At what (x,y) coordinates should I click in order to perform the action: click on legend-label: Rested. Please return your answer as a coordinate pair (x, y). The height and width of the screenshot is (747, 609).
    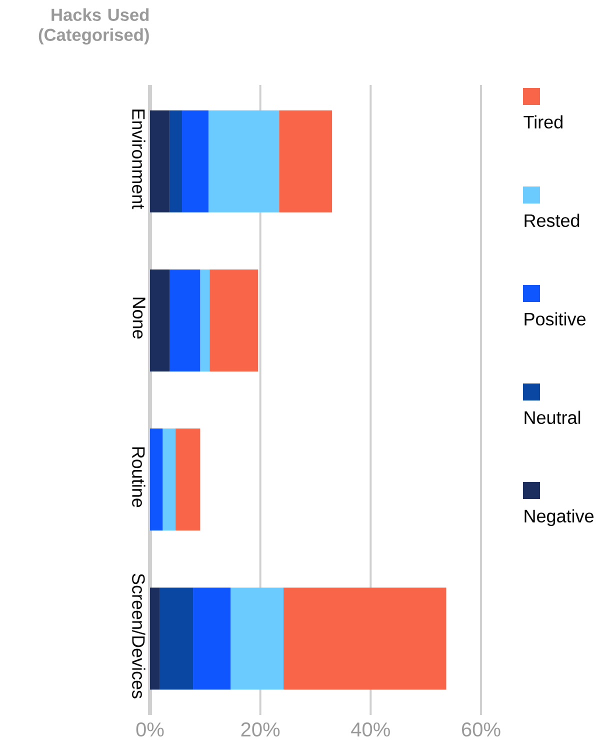
    Looking at the image, I should click on (552, 220).